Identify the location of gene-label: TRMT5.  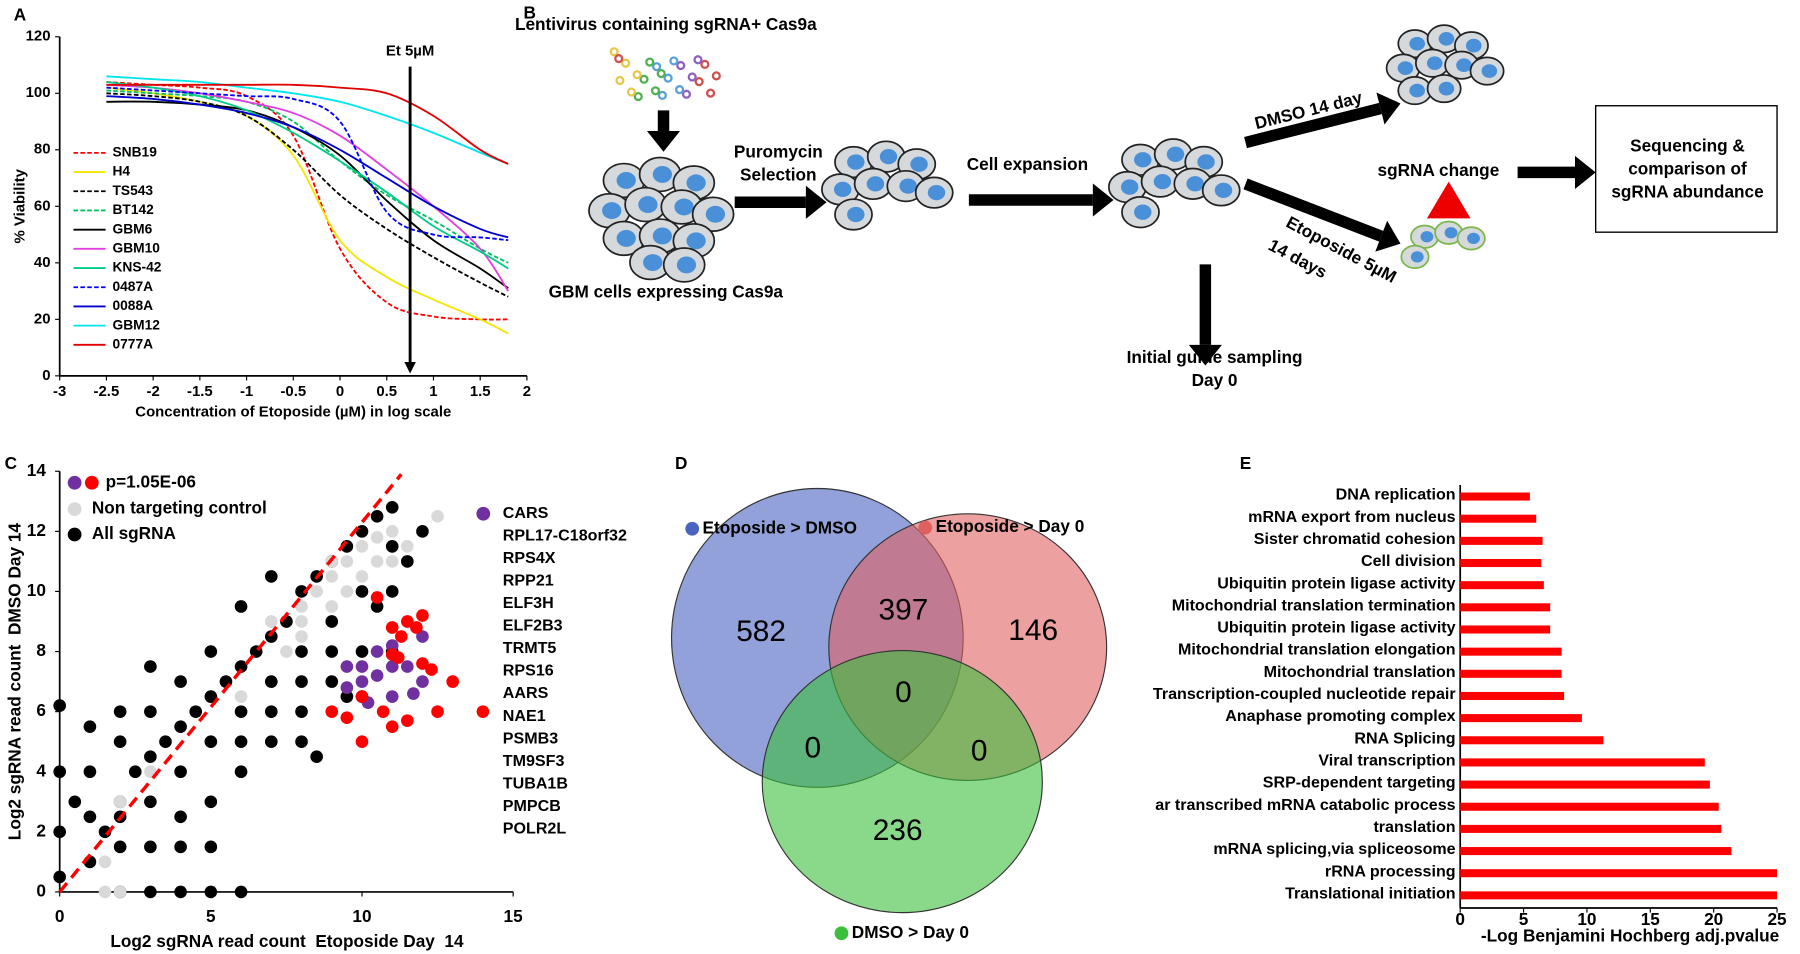
(530, 648).